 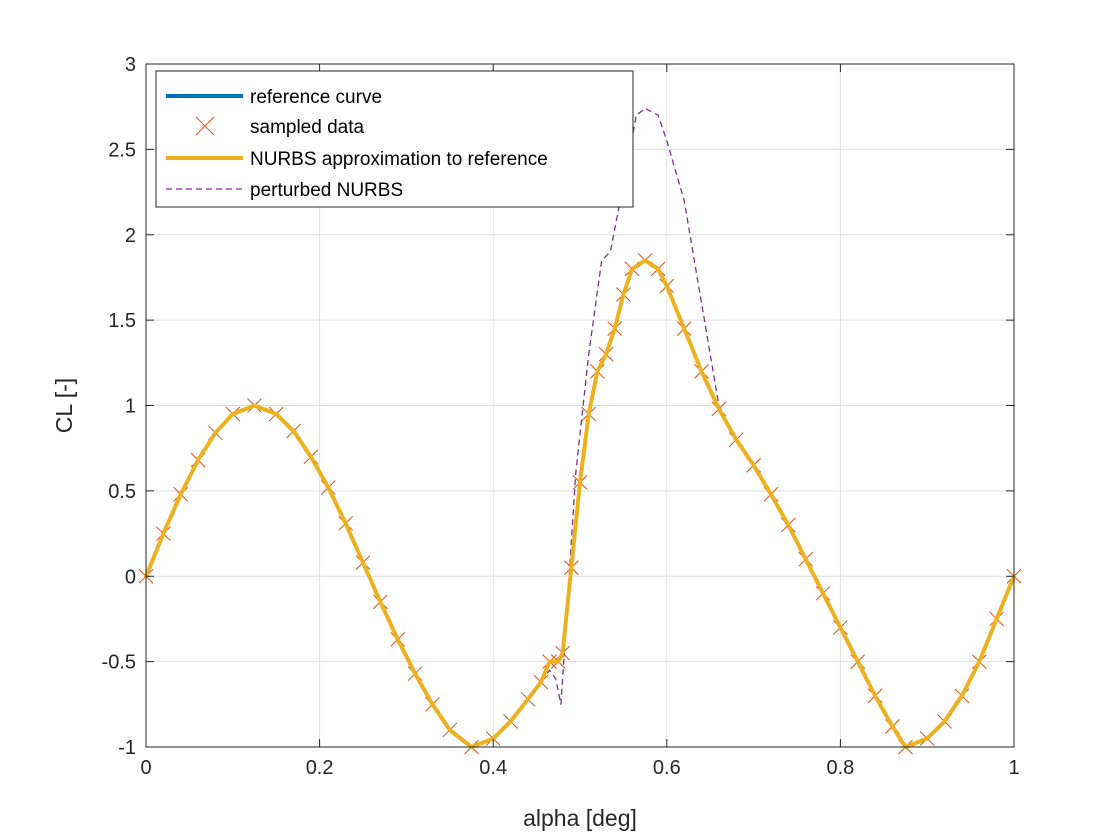 I want to click on x-tick-label: 0, so click(x=145, y=768).